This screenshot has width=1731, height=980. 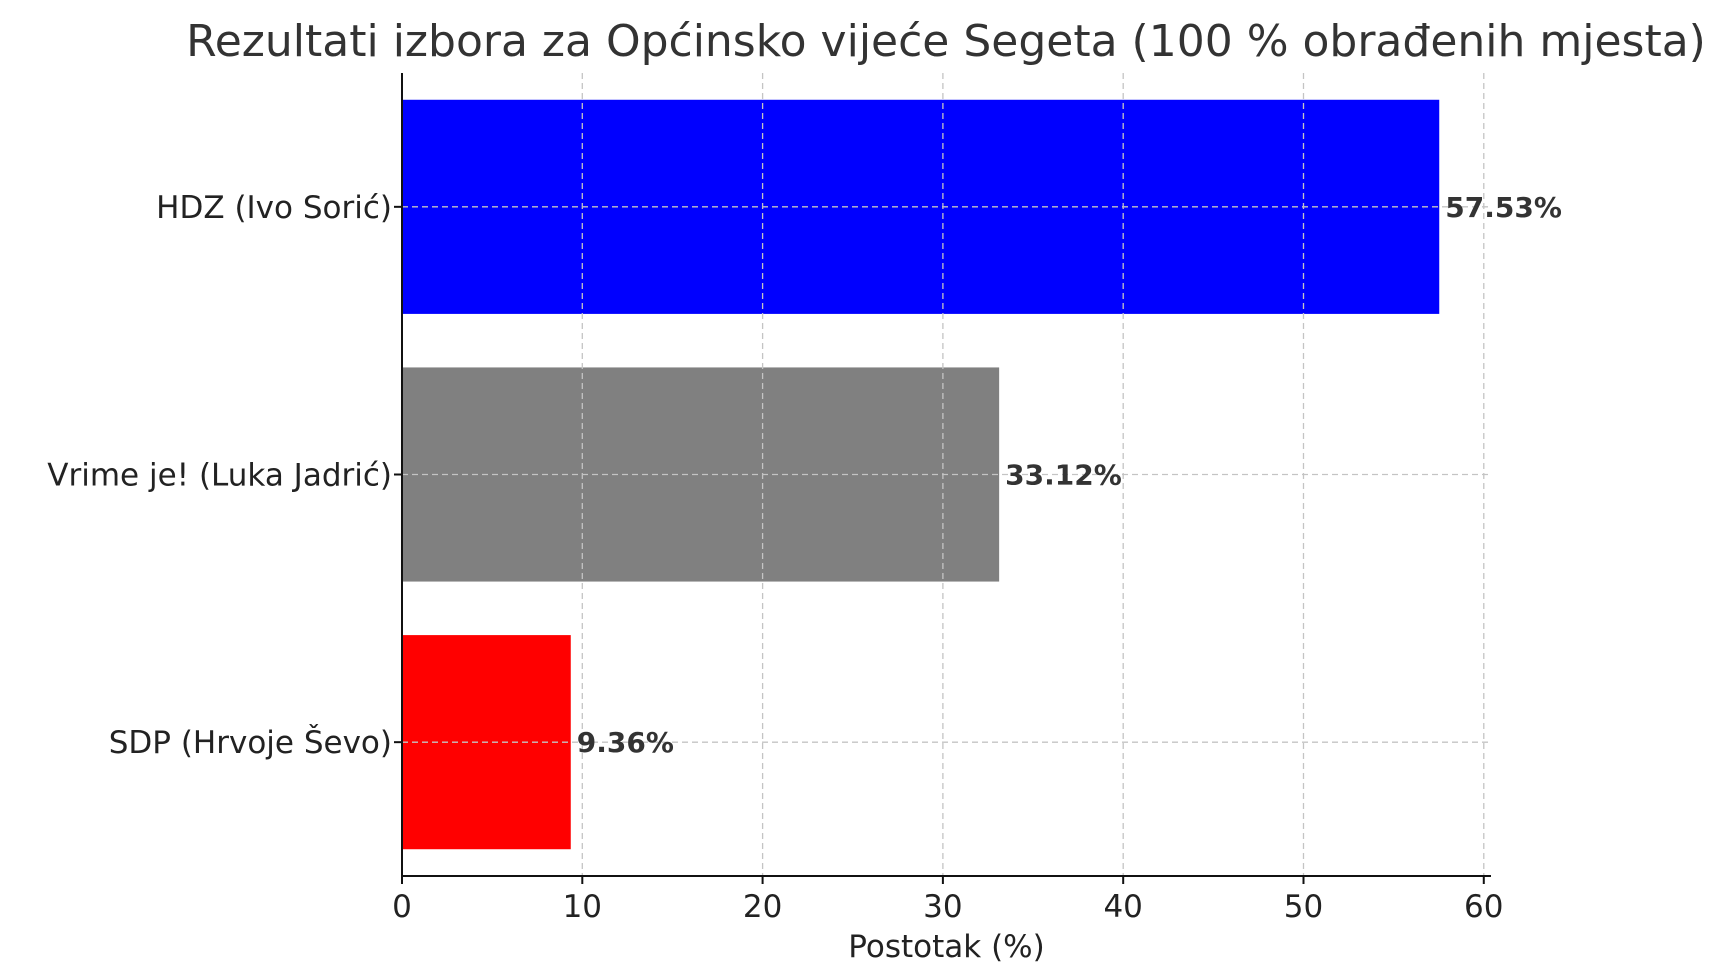 What do you see at coordinates (402, 907) in the screenshot?
I see `x-tick-label: 0` at bounding box center [402, 907].